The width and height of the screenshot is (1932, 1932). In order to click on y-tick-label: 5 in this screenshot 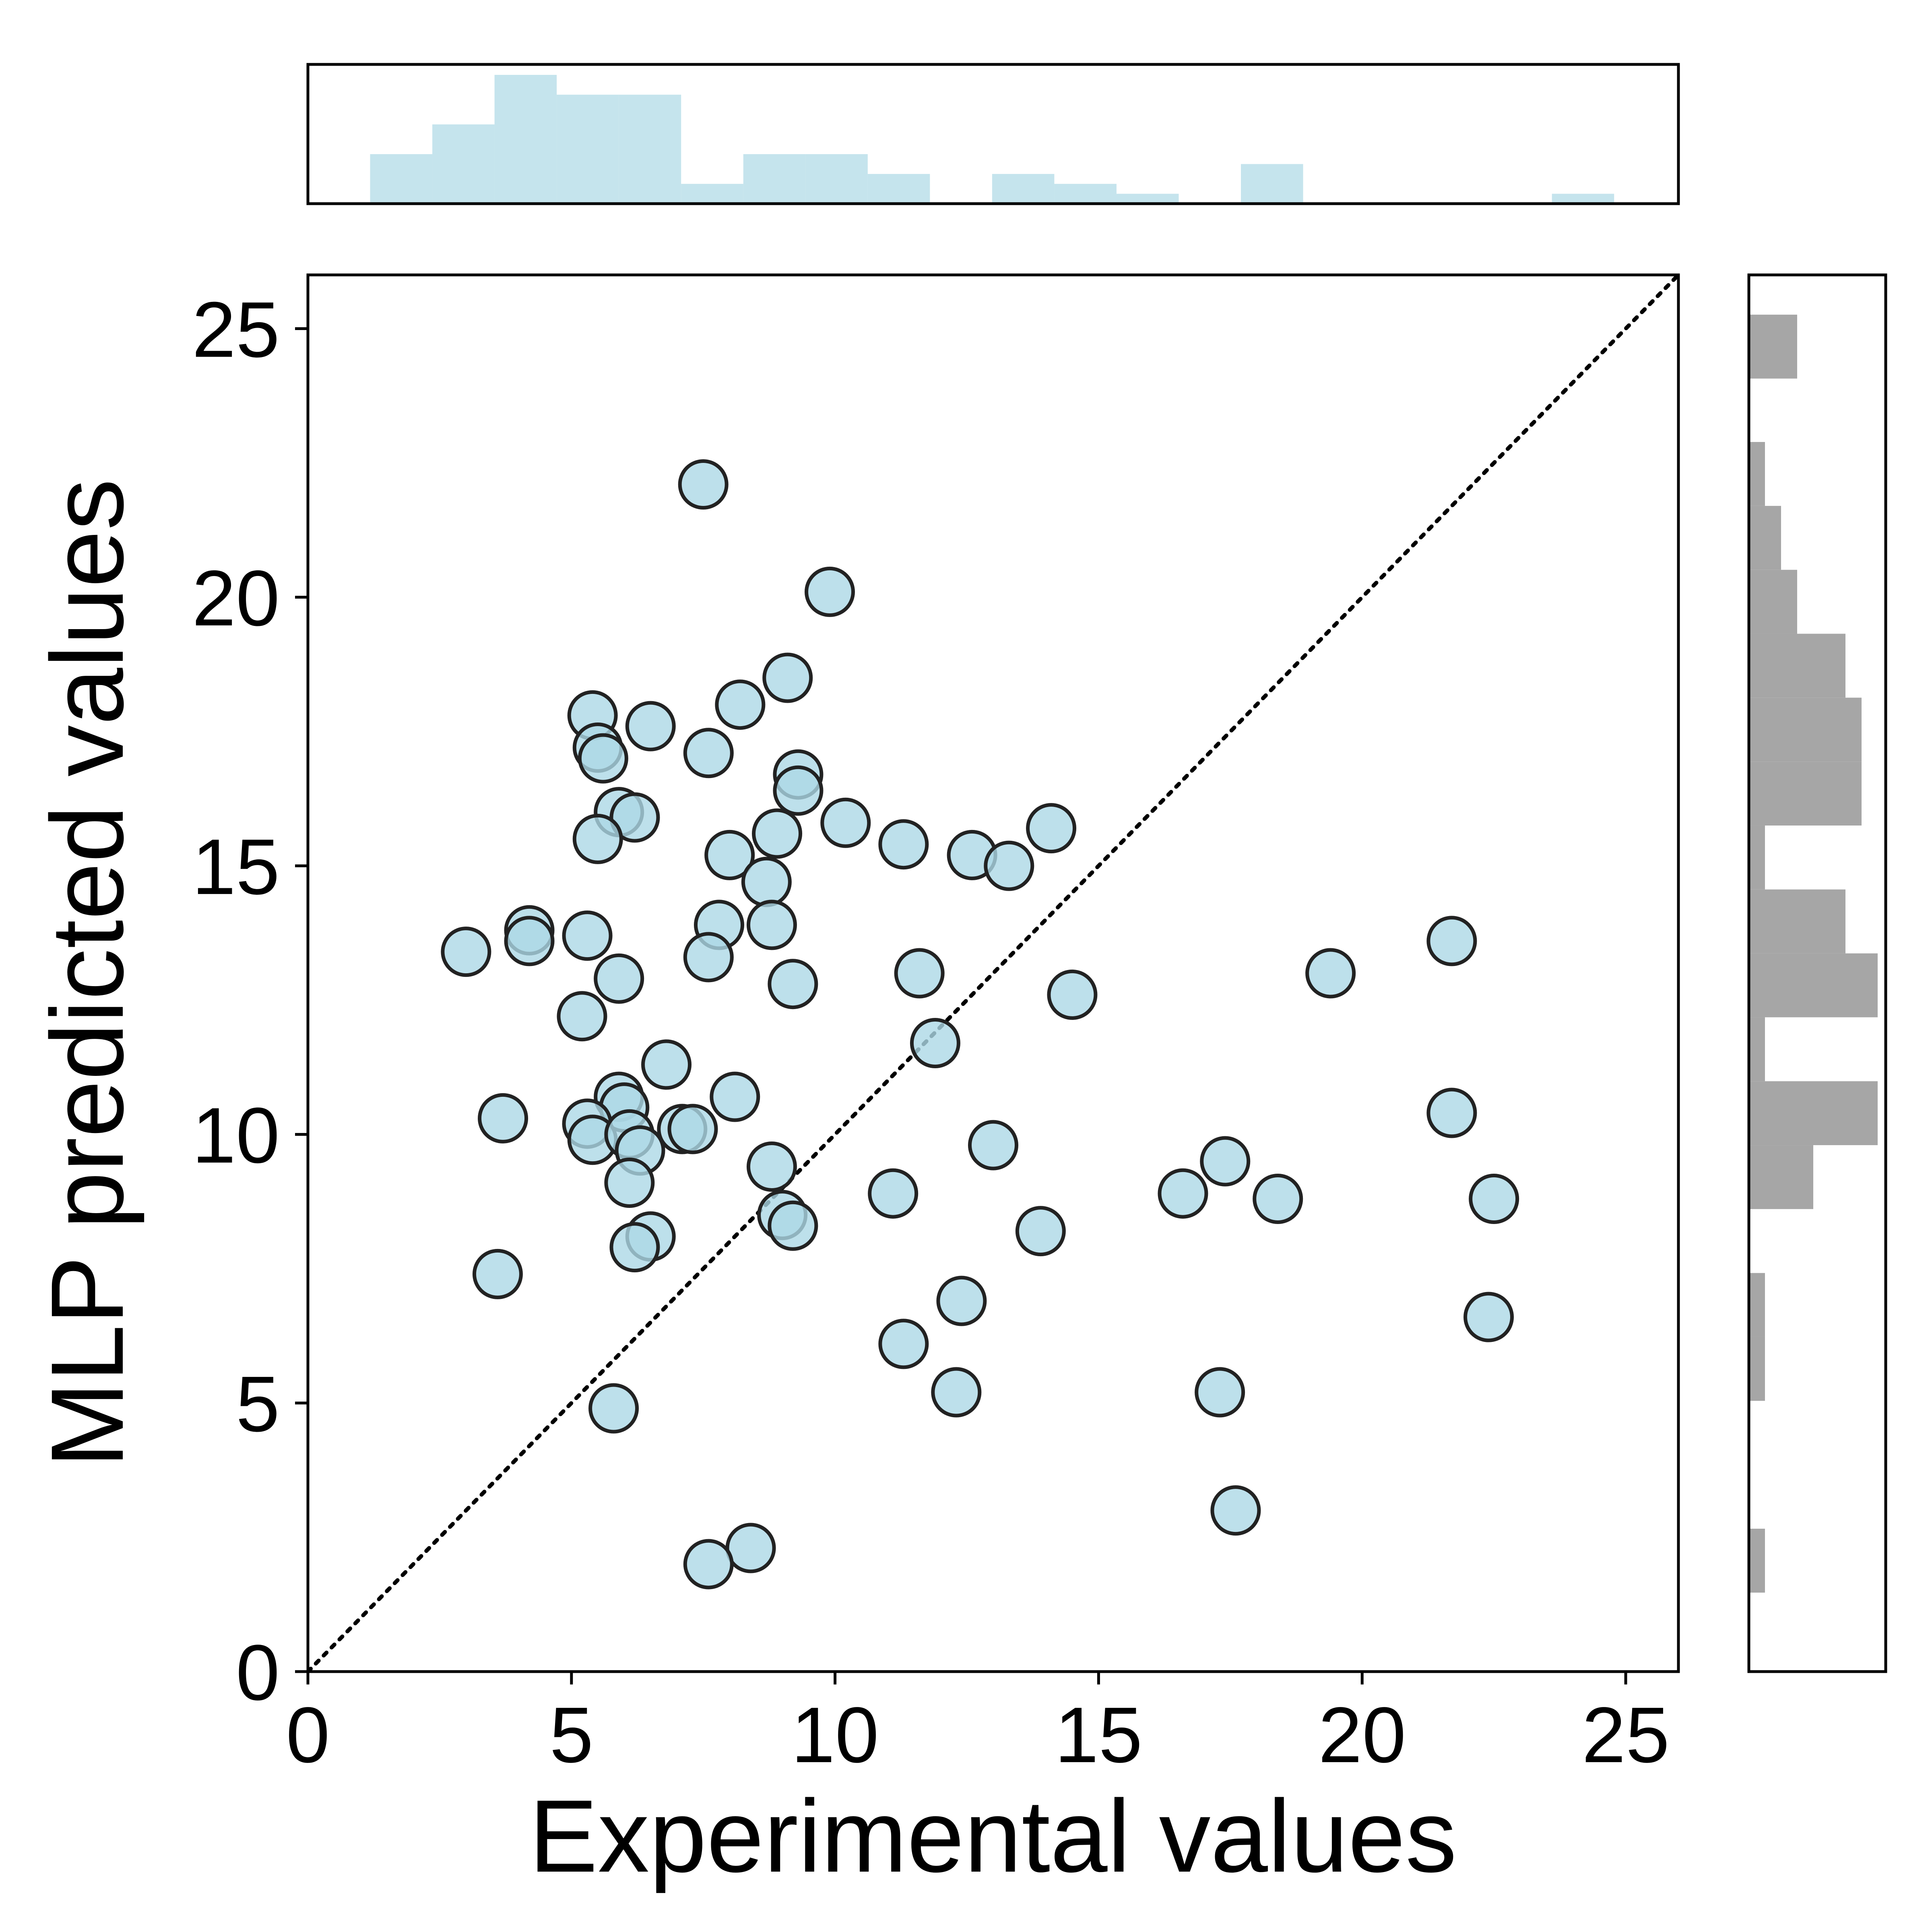, I will do `click(258, 1404)`.